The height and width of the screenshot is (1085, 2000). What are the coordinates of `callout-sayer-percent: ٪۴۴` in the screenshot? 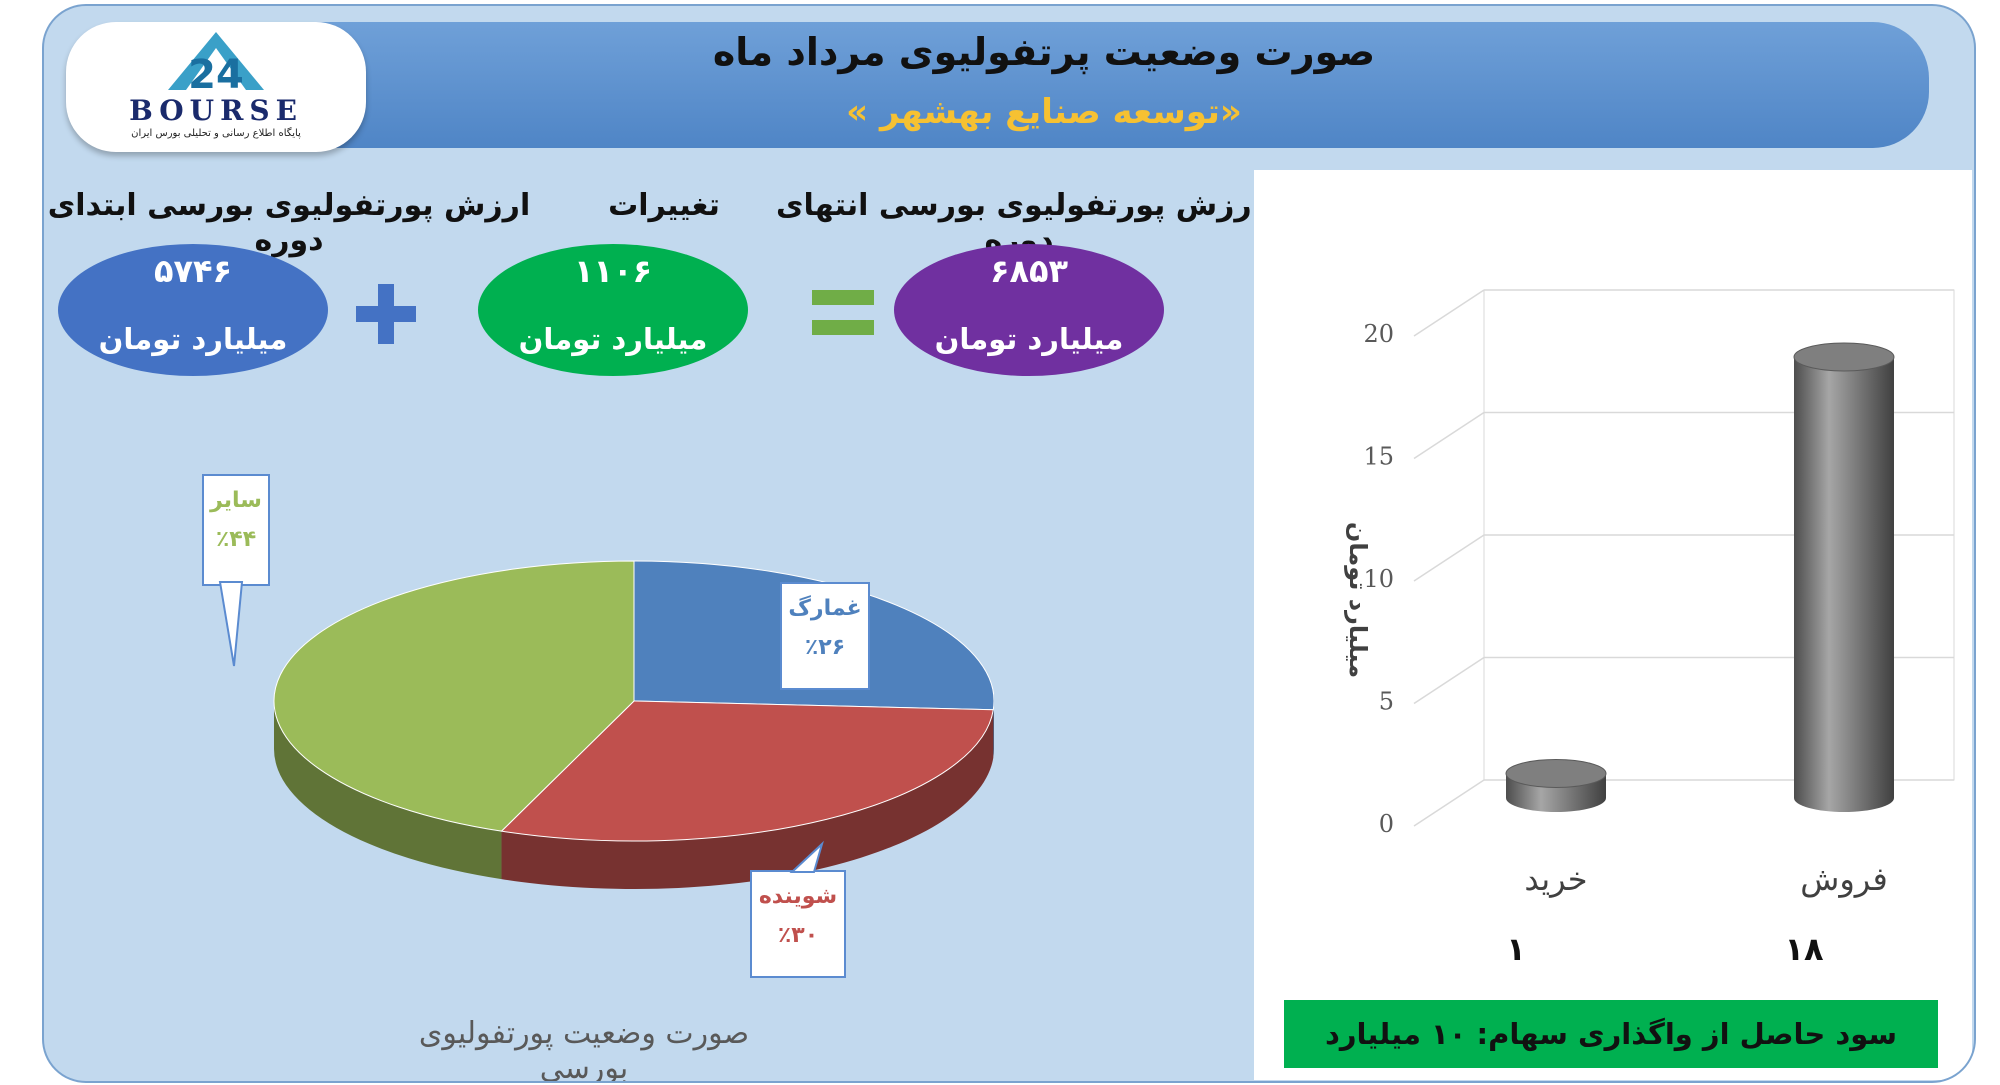 It's located at (236, 539).